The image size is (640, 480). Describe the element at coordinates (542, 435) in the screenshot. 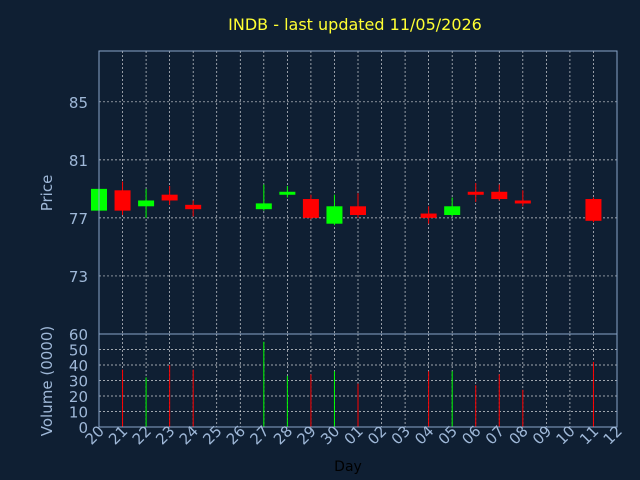

I see `day-tick-label: 09` at that location.